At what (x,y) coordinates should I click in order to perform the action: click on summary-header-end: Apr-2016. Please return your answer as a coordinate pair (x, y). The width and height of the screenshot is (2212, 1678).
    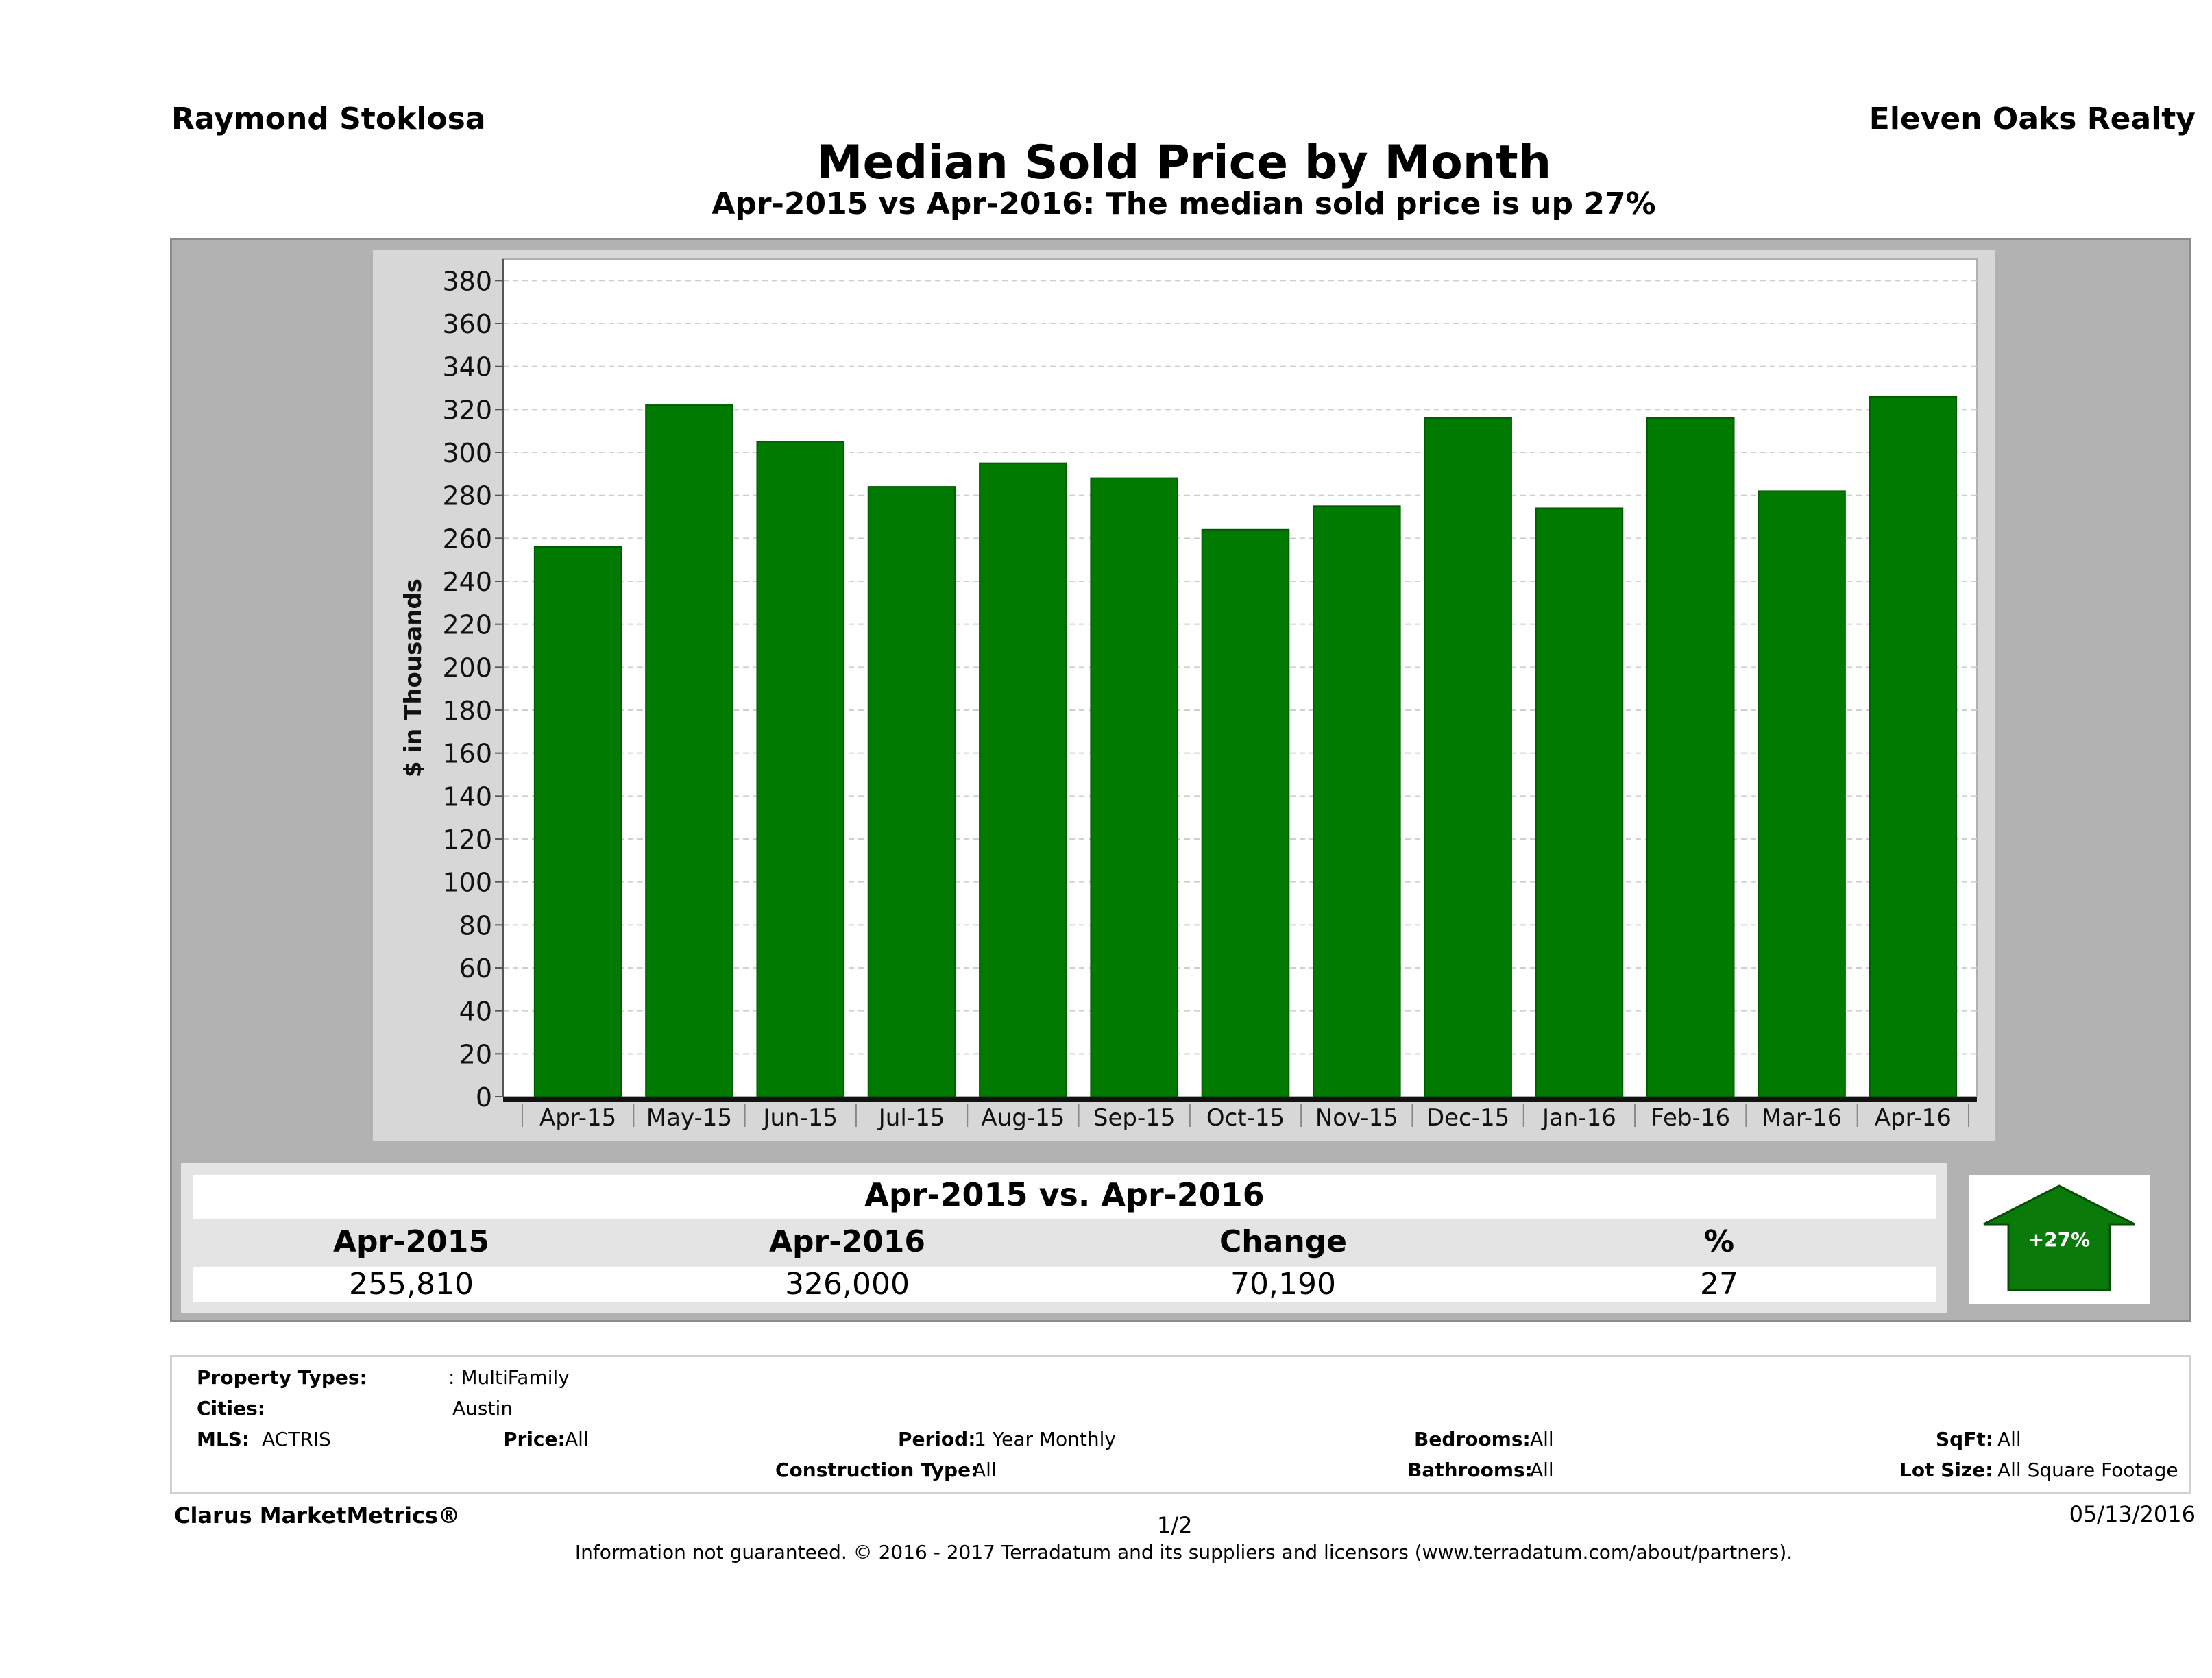
    Looking at the image, I should click on (847, 1241).